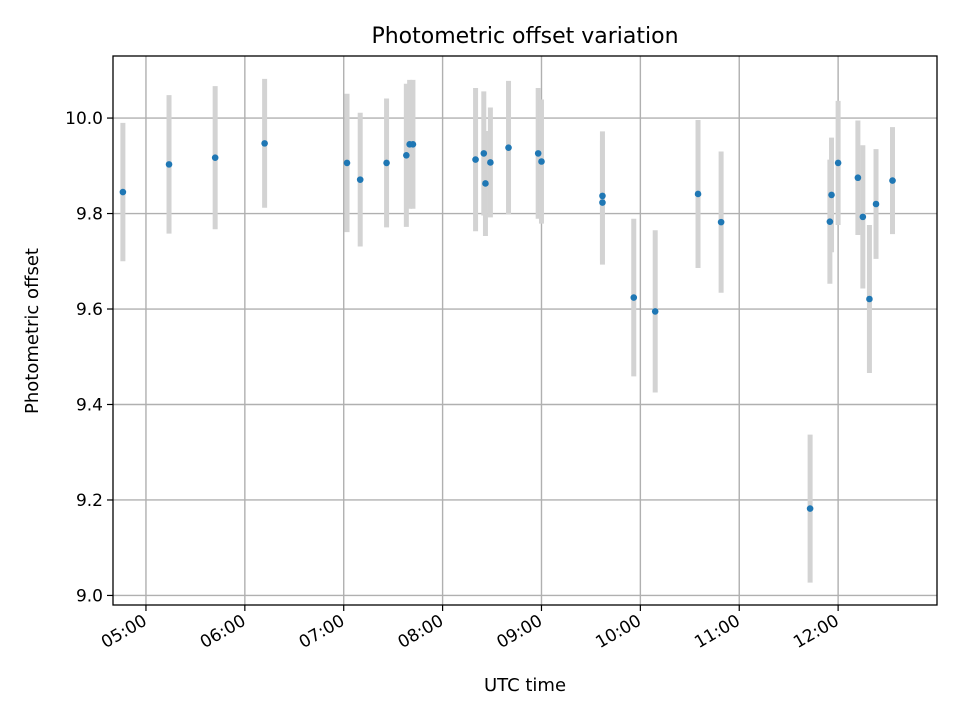 Image resolution: width=960 pixels, height=720 pixels. Describe the element at coordinates (84, 119) in the screenshot. I see `y-tick-label: 10.0` at that location.